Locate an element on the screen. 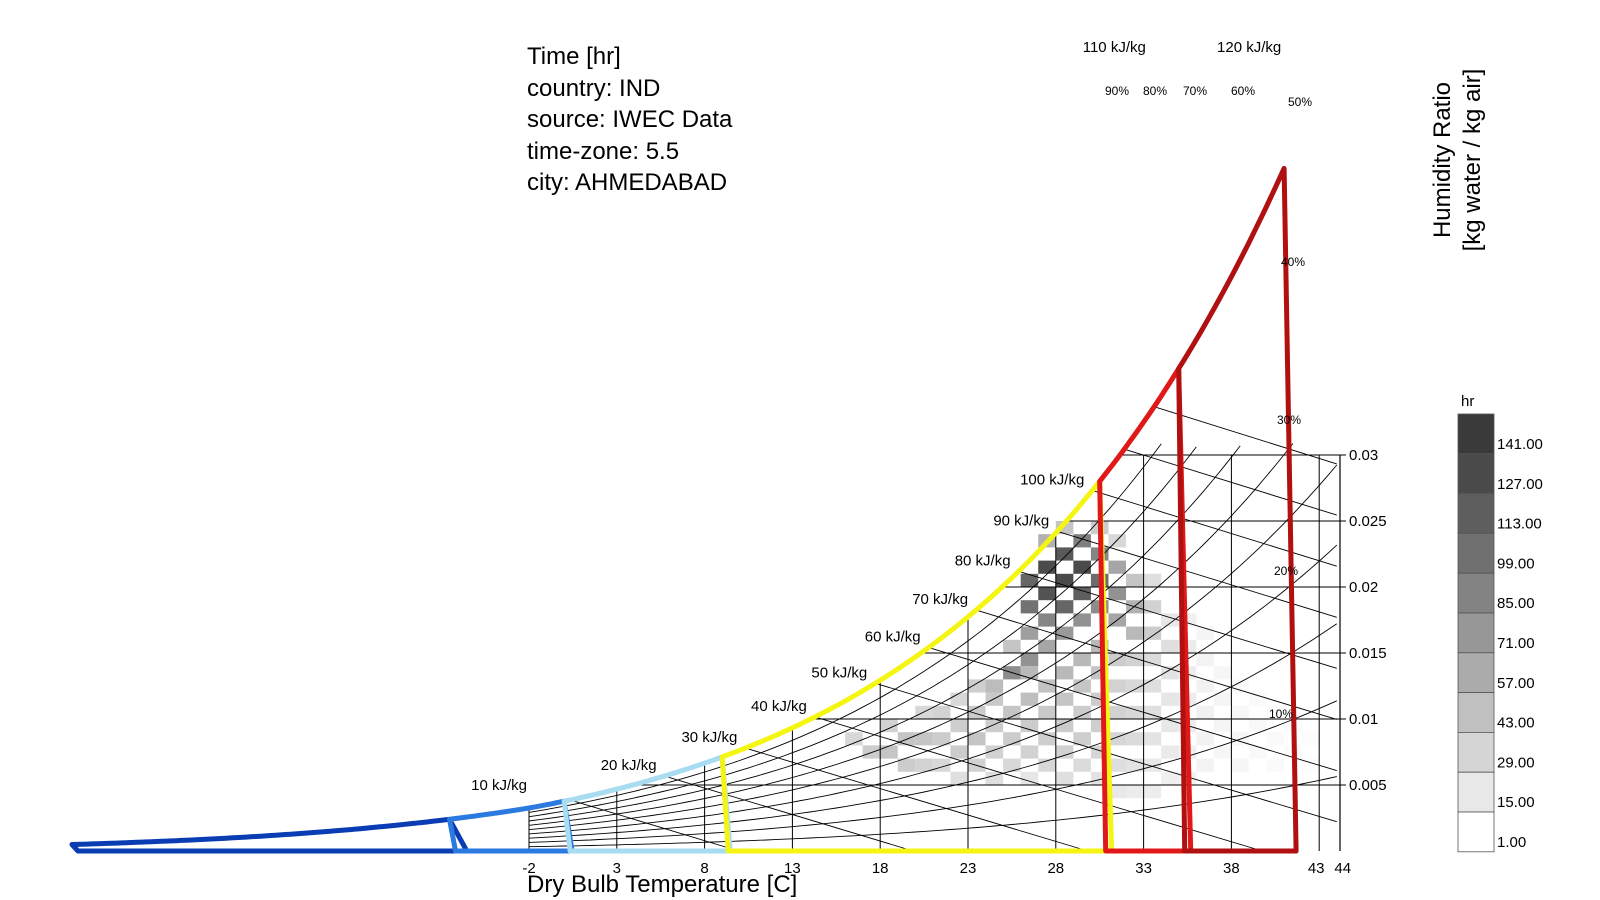  x-tick-label: 33 is located at coordinates (1143, 868).